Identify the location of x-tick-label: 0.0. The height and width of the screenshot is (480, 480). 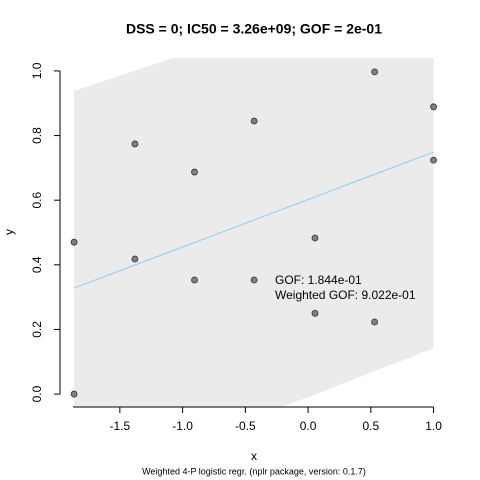
(308, 426).